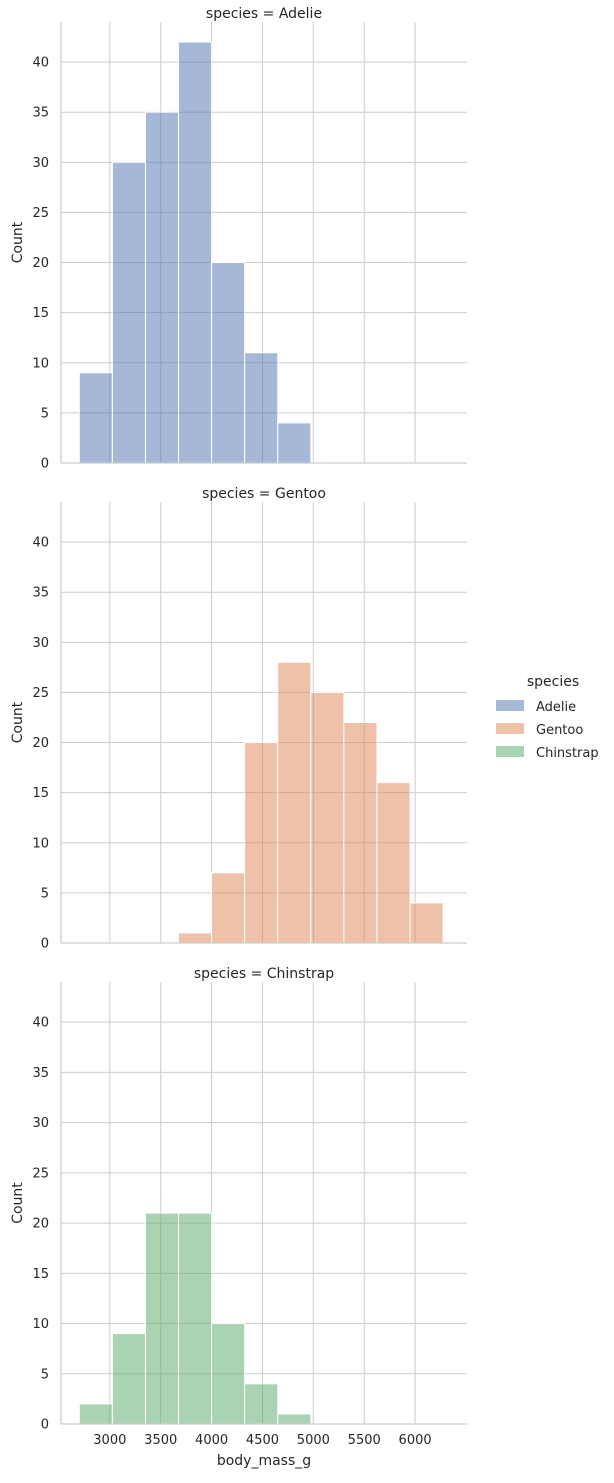 Image resolution: width=614 pixels, height=1483 pixels. I want to click on x-tick-label: 4500, so click(262, 1440).